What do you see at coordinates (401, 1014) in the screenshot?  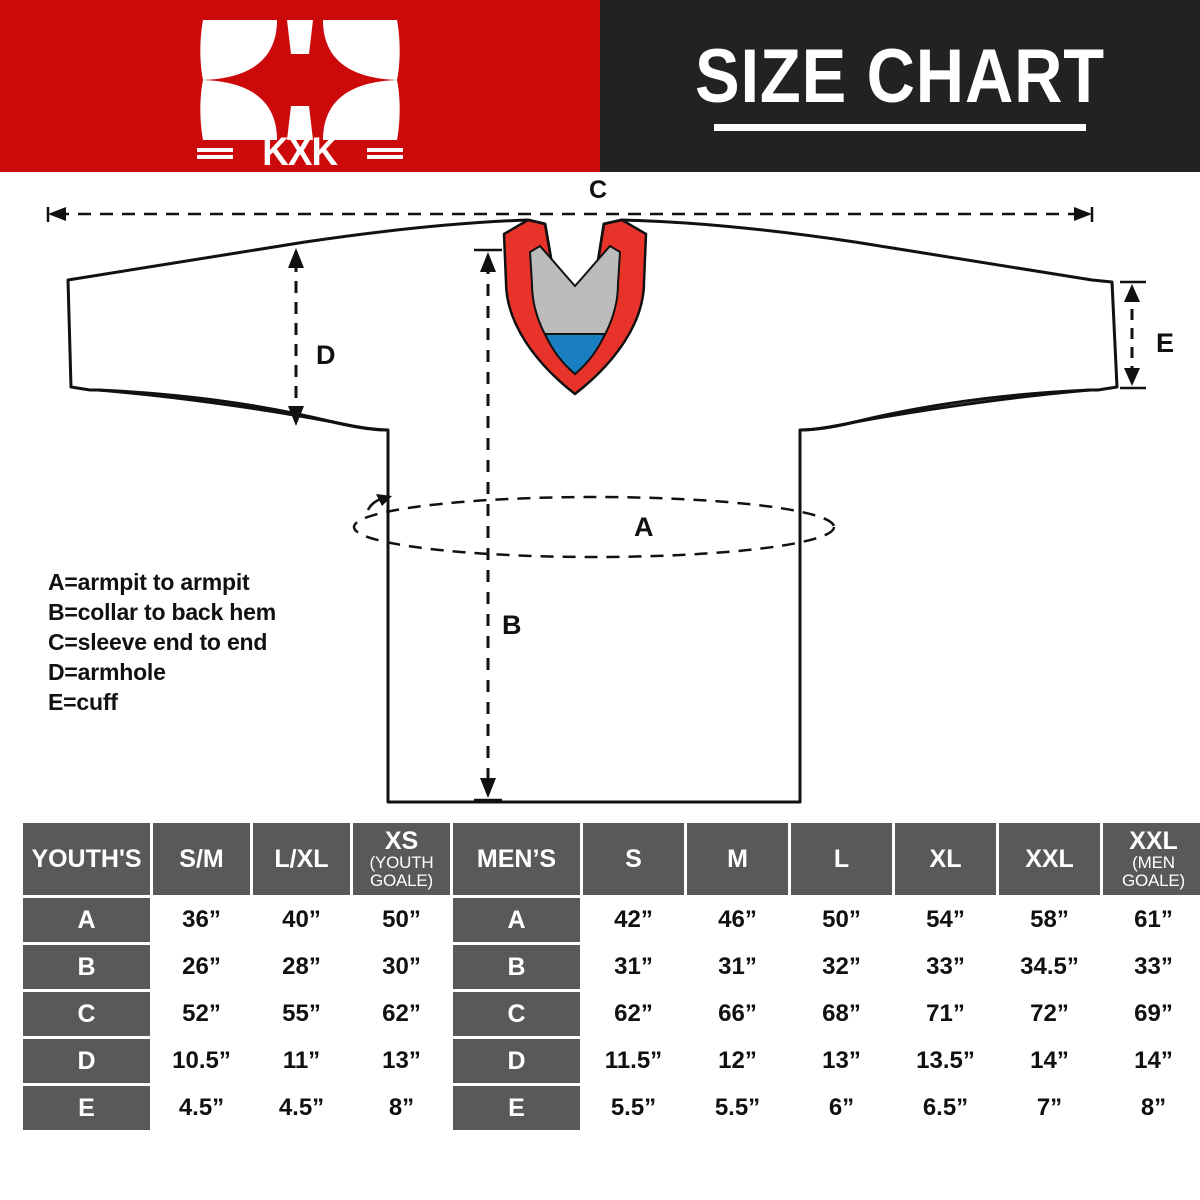 I see `cell-youth-c-2: 62”` at bounding box center [401, 1014].